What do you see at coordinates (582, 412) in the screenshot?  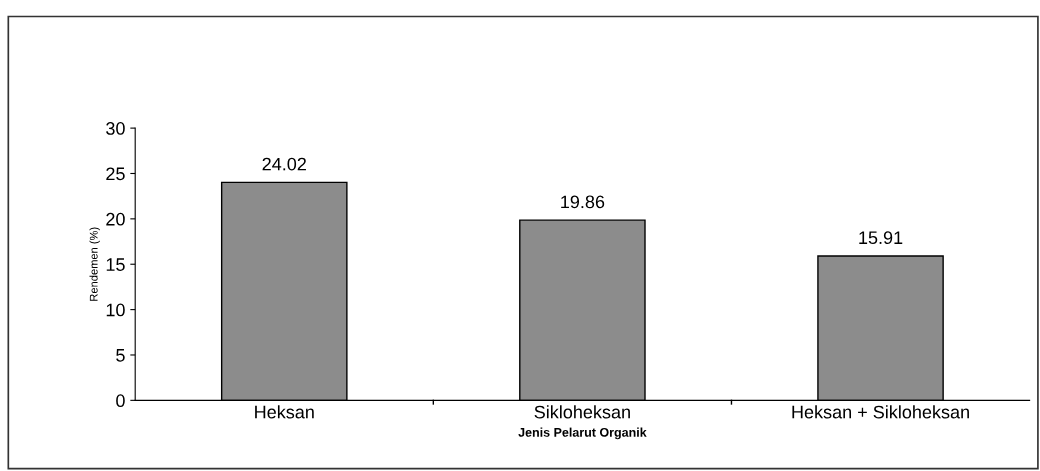 I see `x-tick-label: Sikloheksan` at bounding box center [582, 412].